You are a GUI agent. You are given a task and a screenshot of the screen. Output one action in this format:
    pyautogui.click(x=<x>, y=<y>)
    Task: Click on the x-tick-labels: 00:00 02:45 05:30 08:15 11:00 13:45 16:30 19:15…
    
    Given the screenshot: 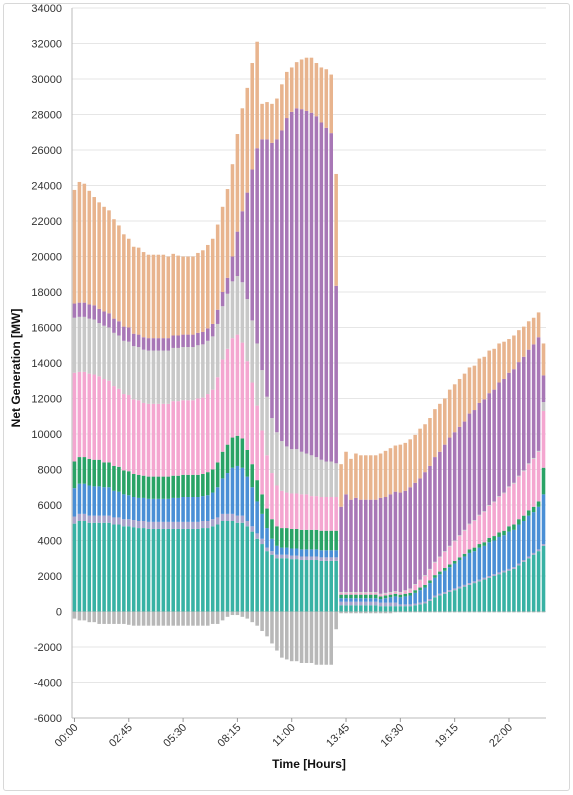 What is the action you would take?
    pyautogui.click(x=284, y=736)
    